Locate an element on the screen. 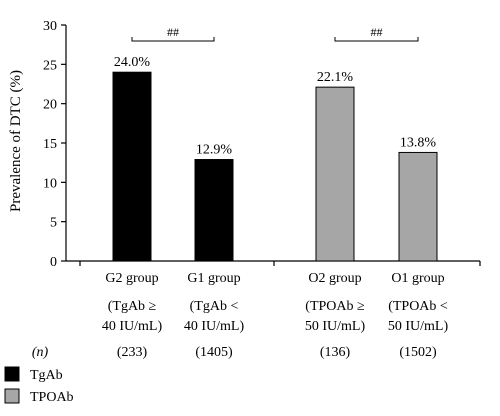 This screenshot has width=500, height=416. sample-size: (233) is located at coordinates (132, 352).